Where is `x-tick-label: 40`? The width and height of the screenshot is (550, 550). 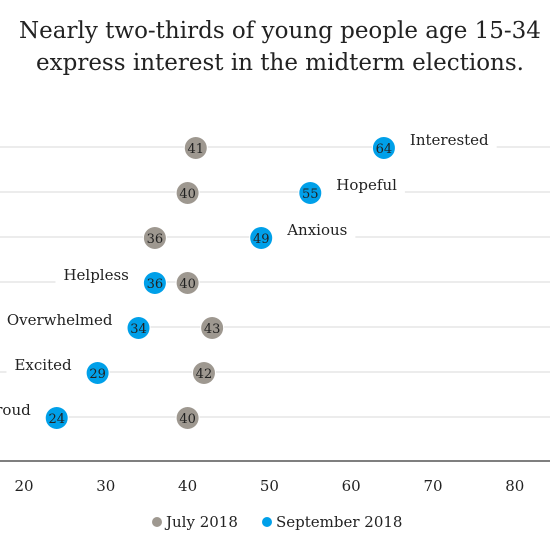
x-tick-label: 40 is located at coordinates (187, 486).